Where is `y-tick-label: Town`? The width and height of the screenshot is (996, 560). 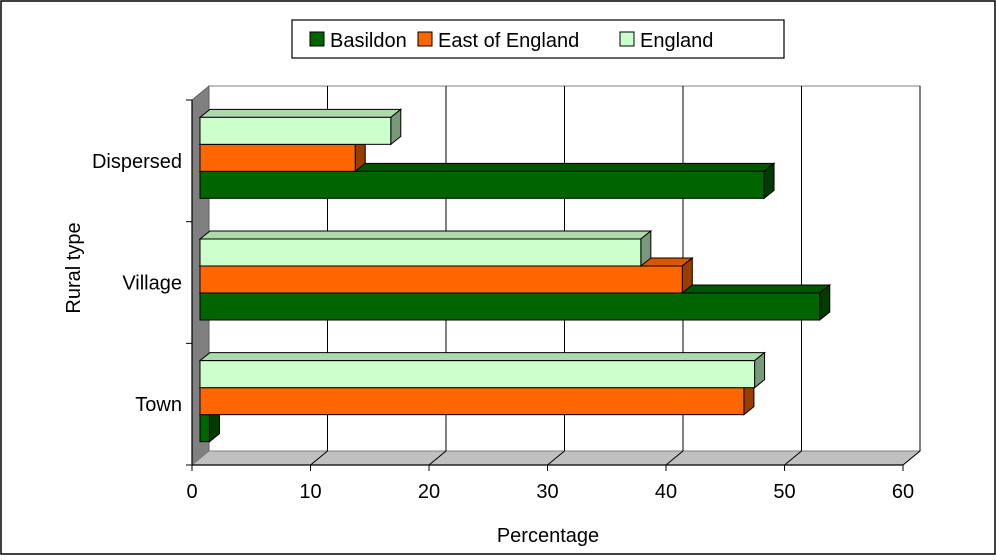
y-tick-label: Town is located at coordinates (158, 405).